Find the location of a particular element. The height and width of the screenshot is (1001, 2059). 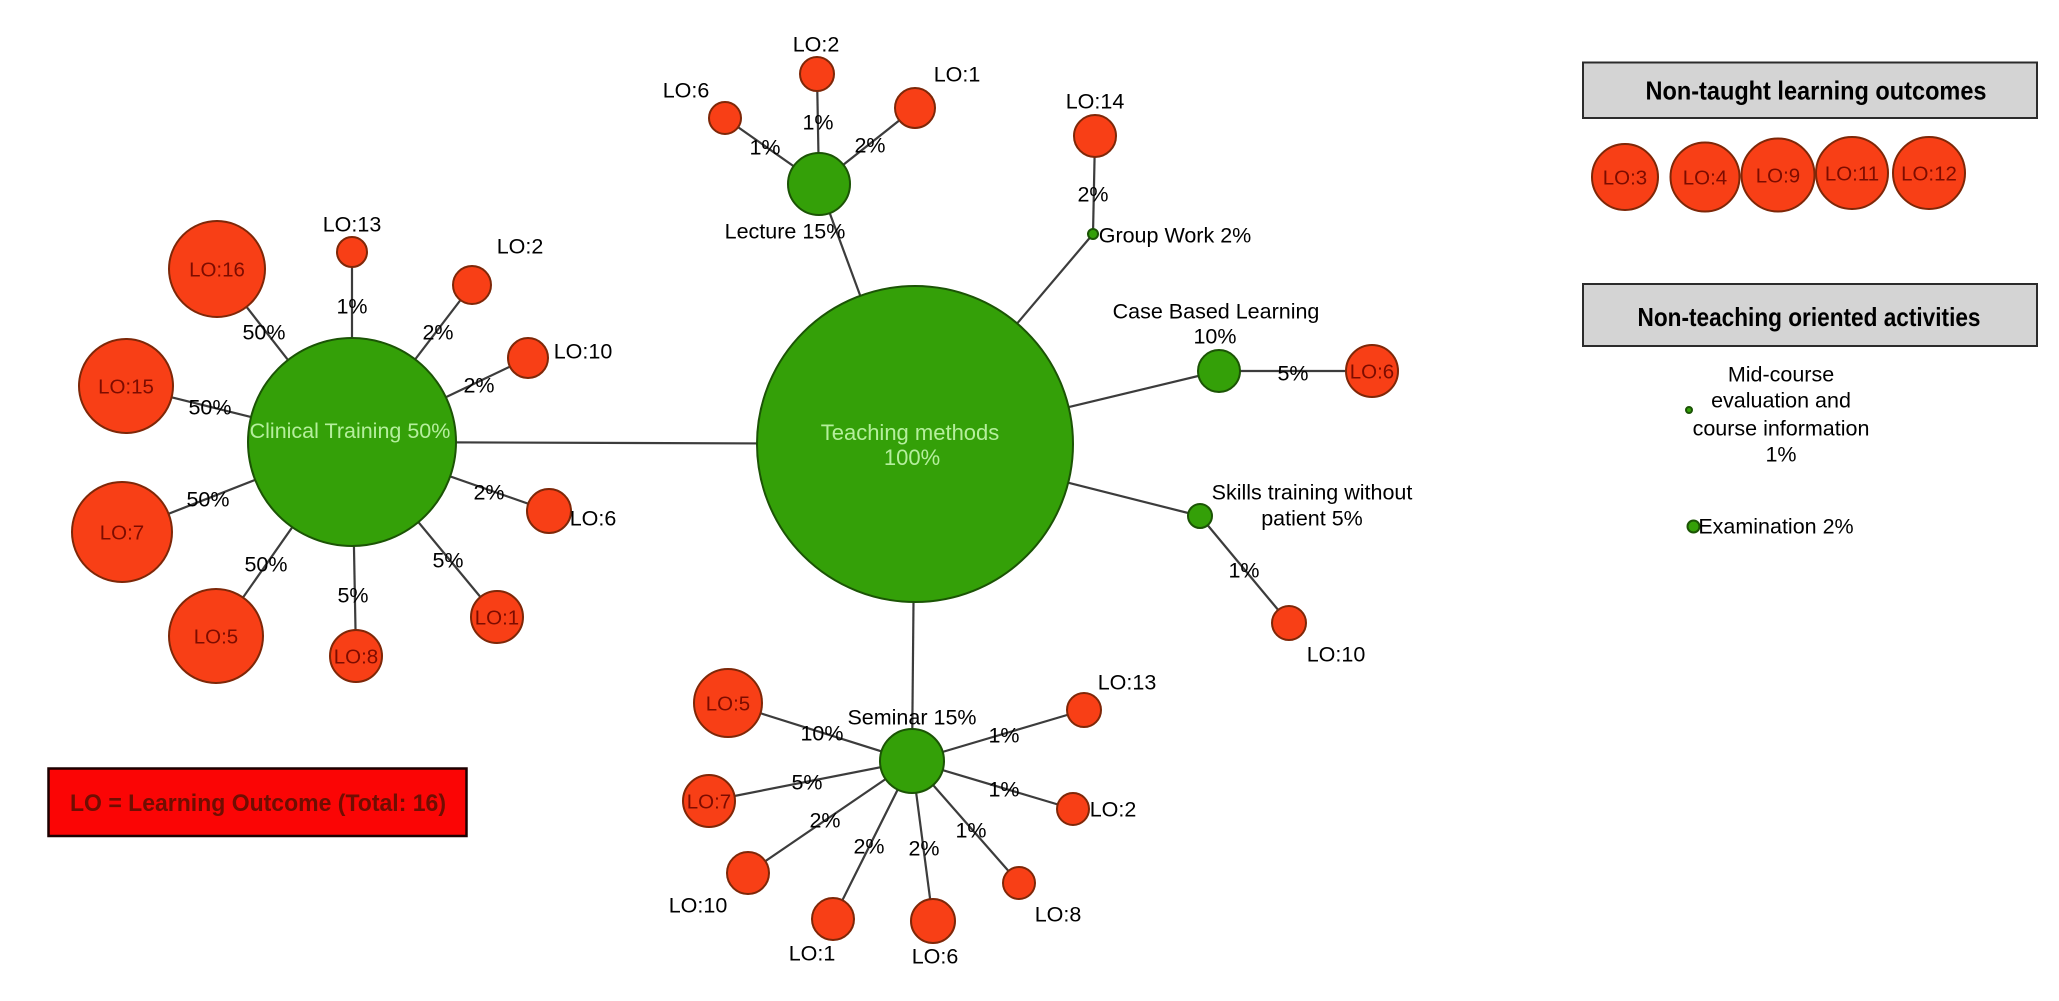

svg-text: LO:14 is located at coordinates (1095, 102).